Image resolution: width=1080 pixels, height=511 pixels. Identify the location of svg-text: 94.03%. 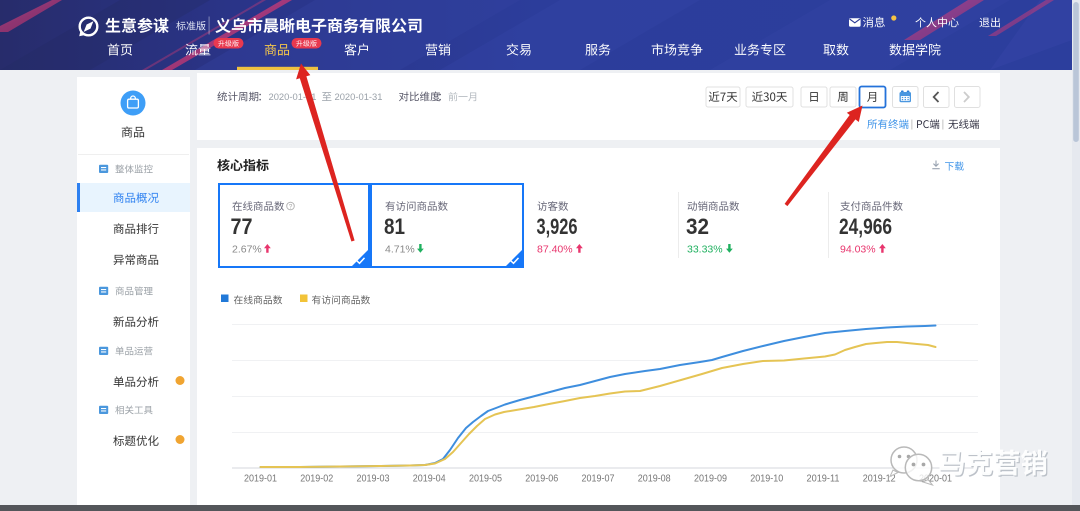
(858, 250).